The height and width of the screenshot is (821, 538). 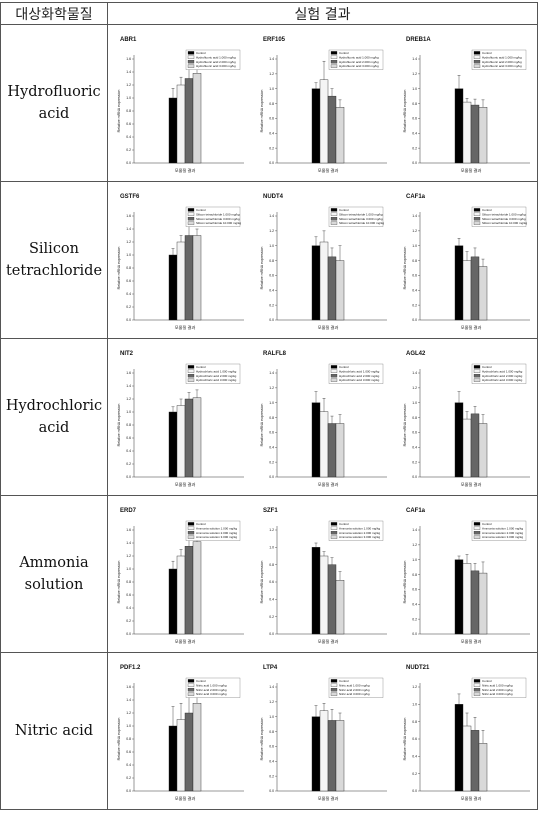 I want to click on header-chemical: 대상화학물질, so click(x=54, y=13).